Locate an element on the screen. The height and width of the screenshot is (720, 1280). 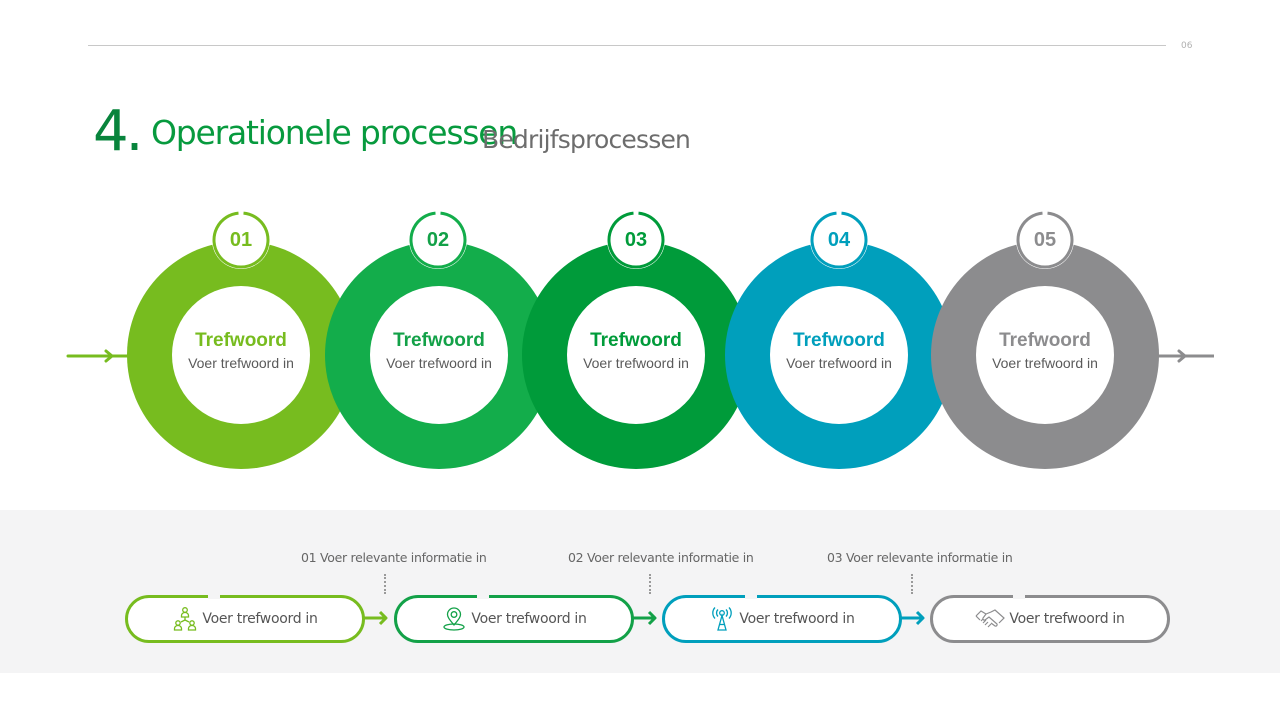
process-step-1: Trefwoord Voer trefwoord in is located at coordinates (241, 355).